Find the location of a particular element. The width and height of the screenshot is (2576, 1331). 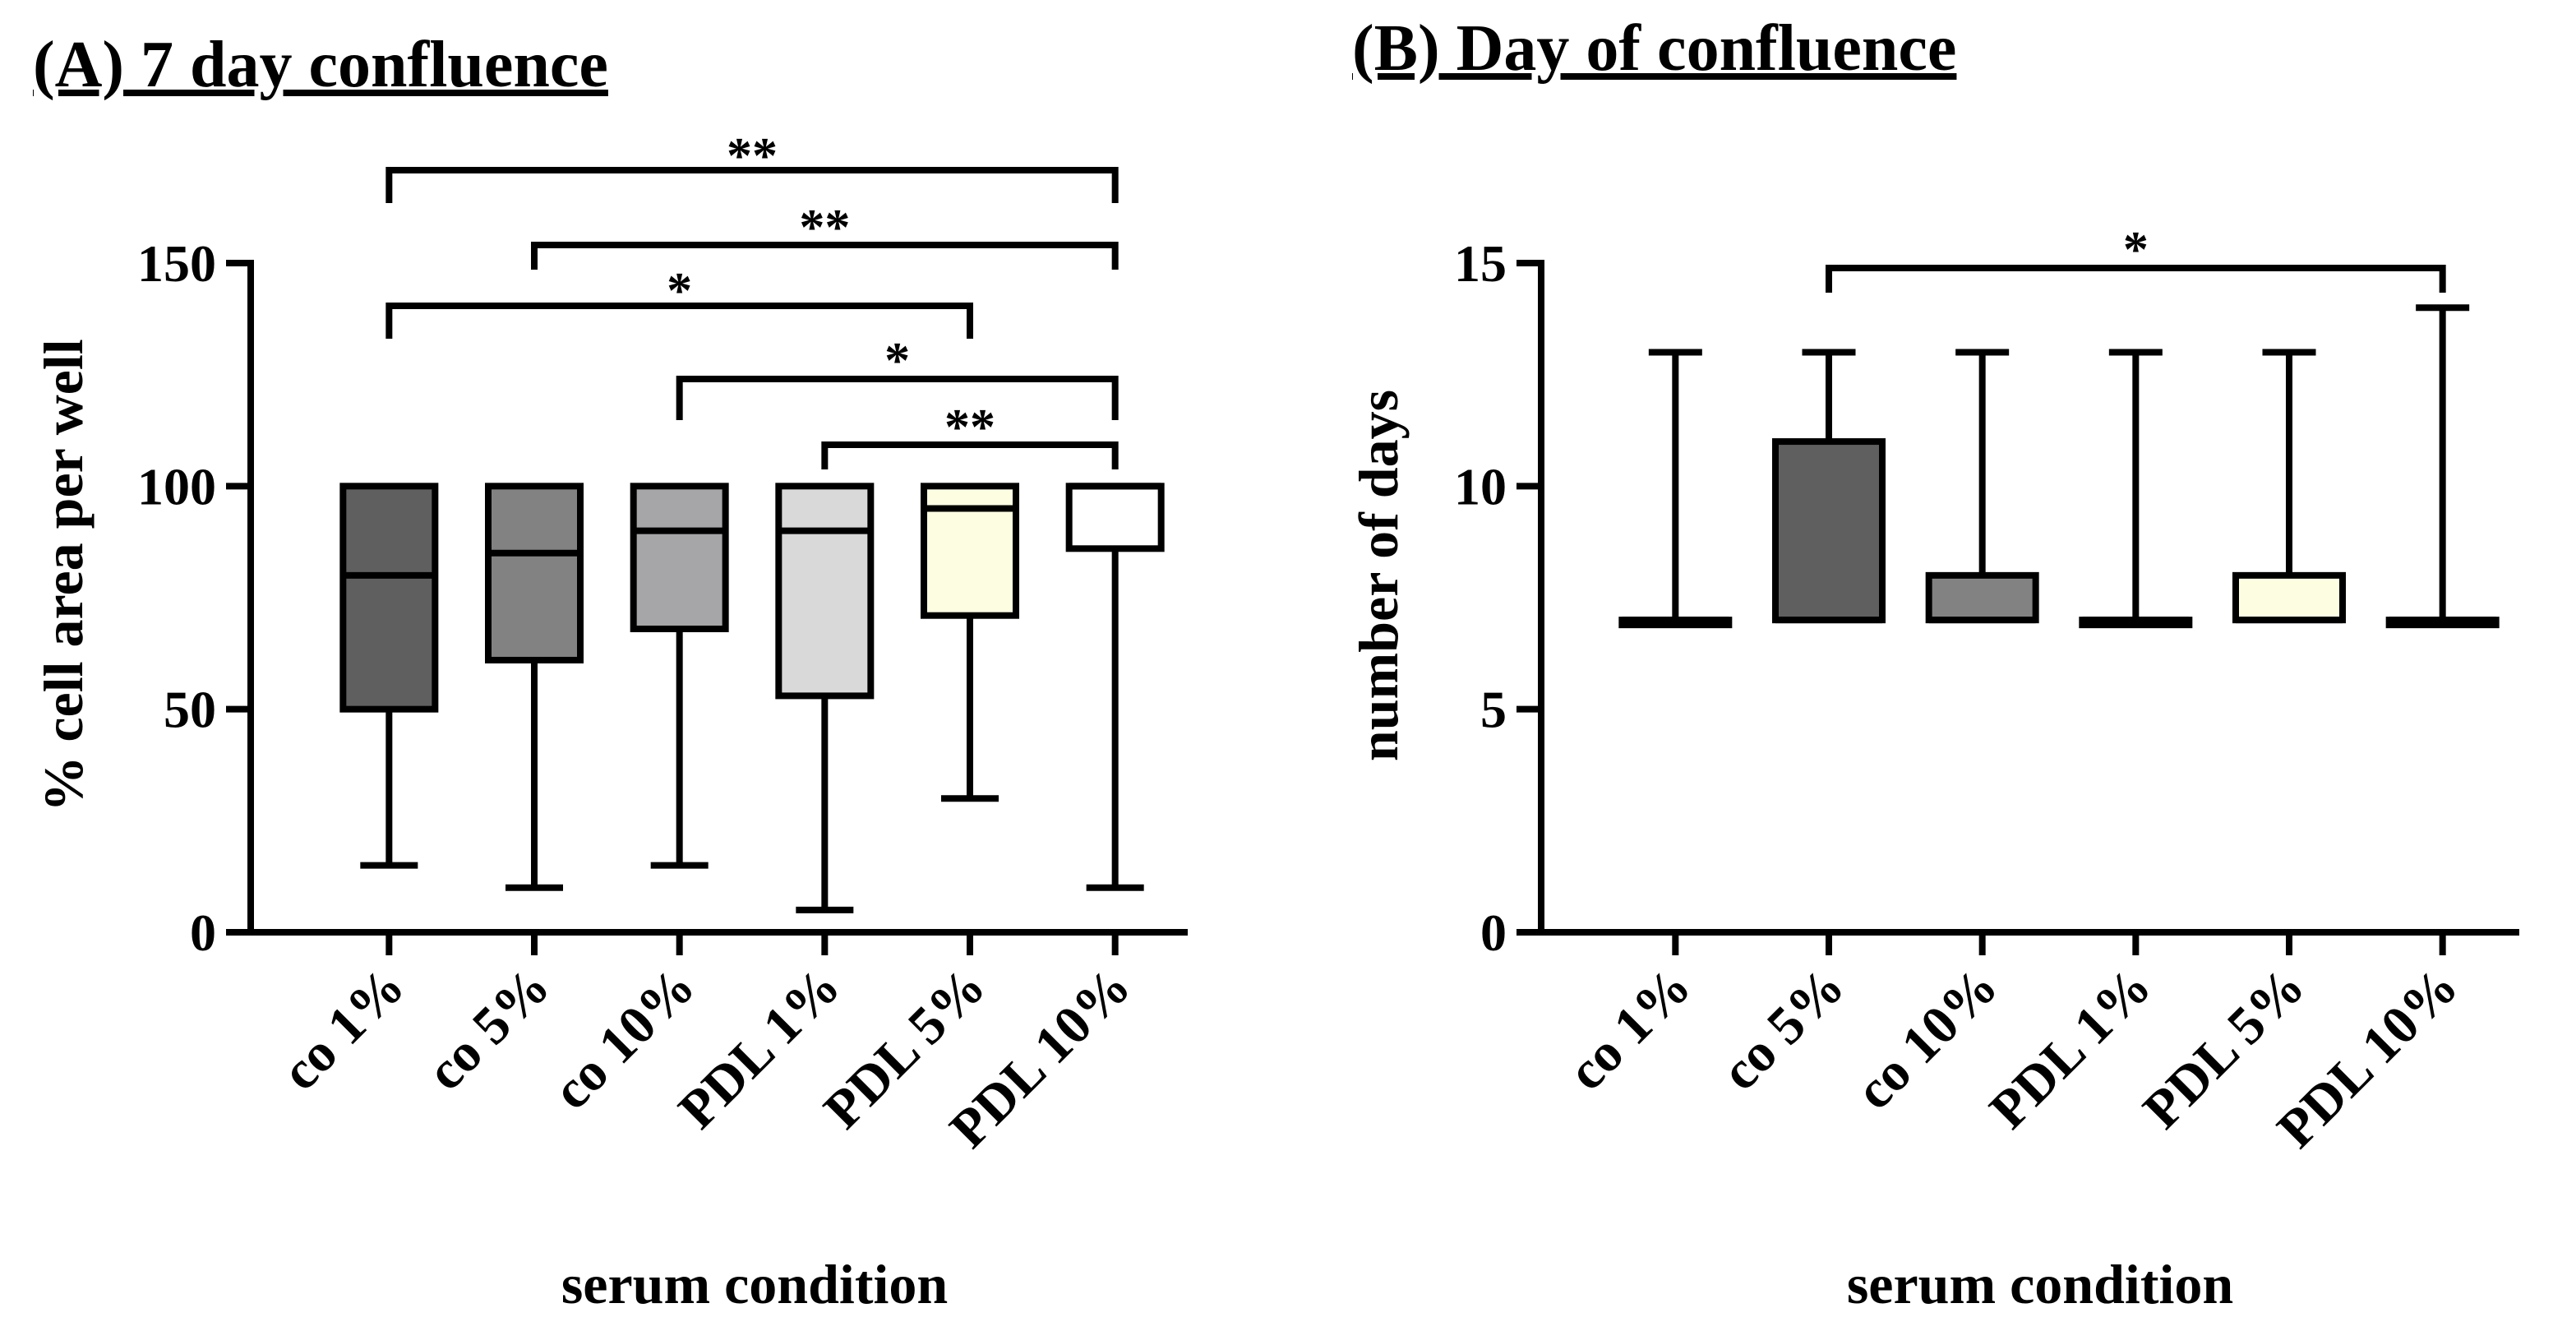

panel-a-ylabel: % cell area per well is located at coordinates (64, 575).